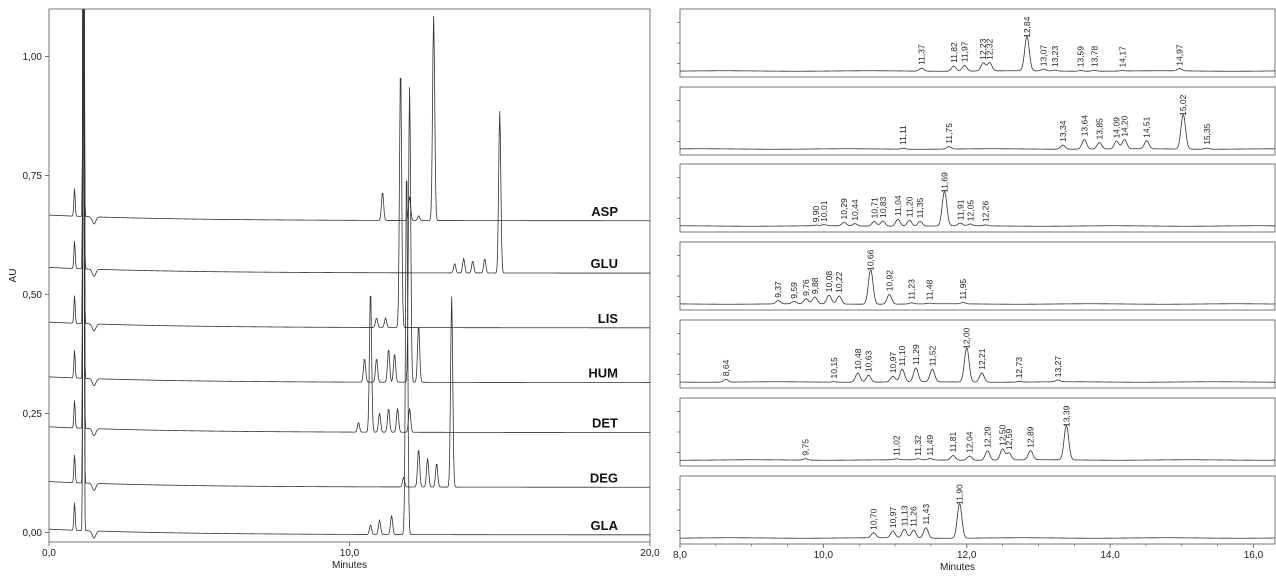 The image size is (1276, 578). Describe the element at coordinates (33, 57) in the screenshot. I see `y-tick-label: 1,00` at that location.